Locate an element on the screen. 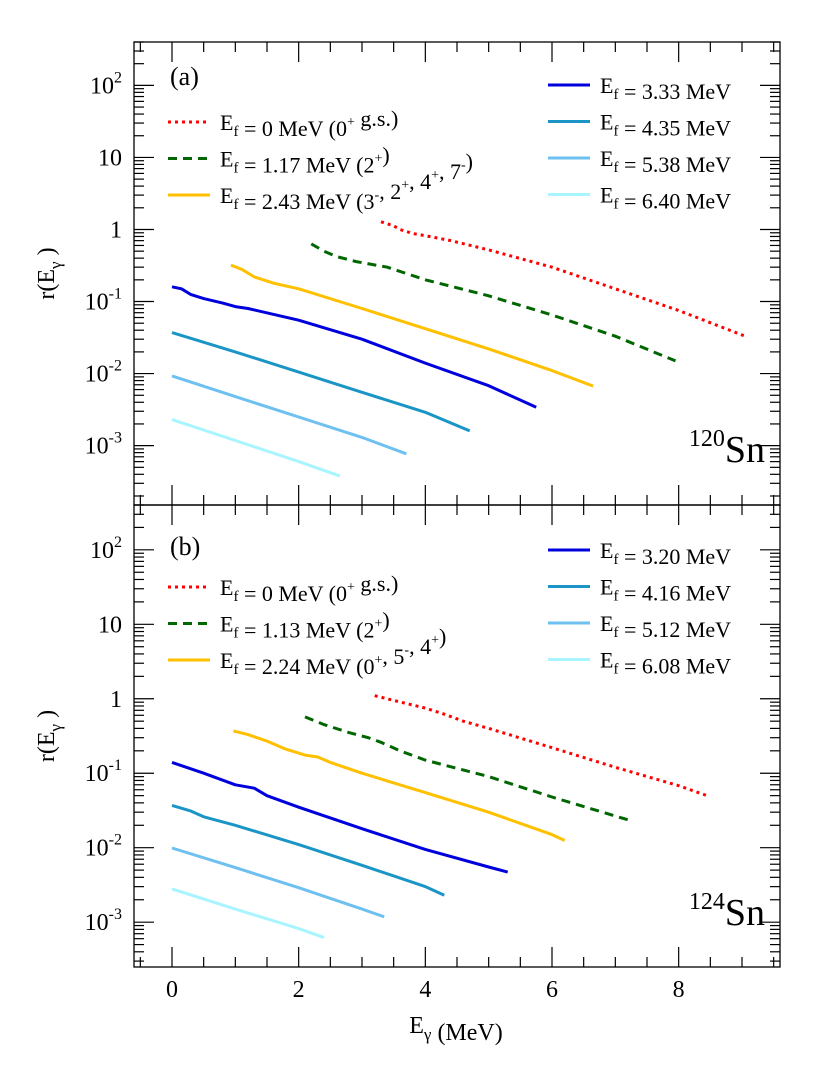 The height and width of the screenshot is (1077, 830). legend-label-6: Ef = 6.08 MeV is located at coordinates (665, 663).